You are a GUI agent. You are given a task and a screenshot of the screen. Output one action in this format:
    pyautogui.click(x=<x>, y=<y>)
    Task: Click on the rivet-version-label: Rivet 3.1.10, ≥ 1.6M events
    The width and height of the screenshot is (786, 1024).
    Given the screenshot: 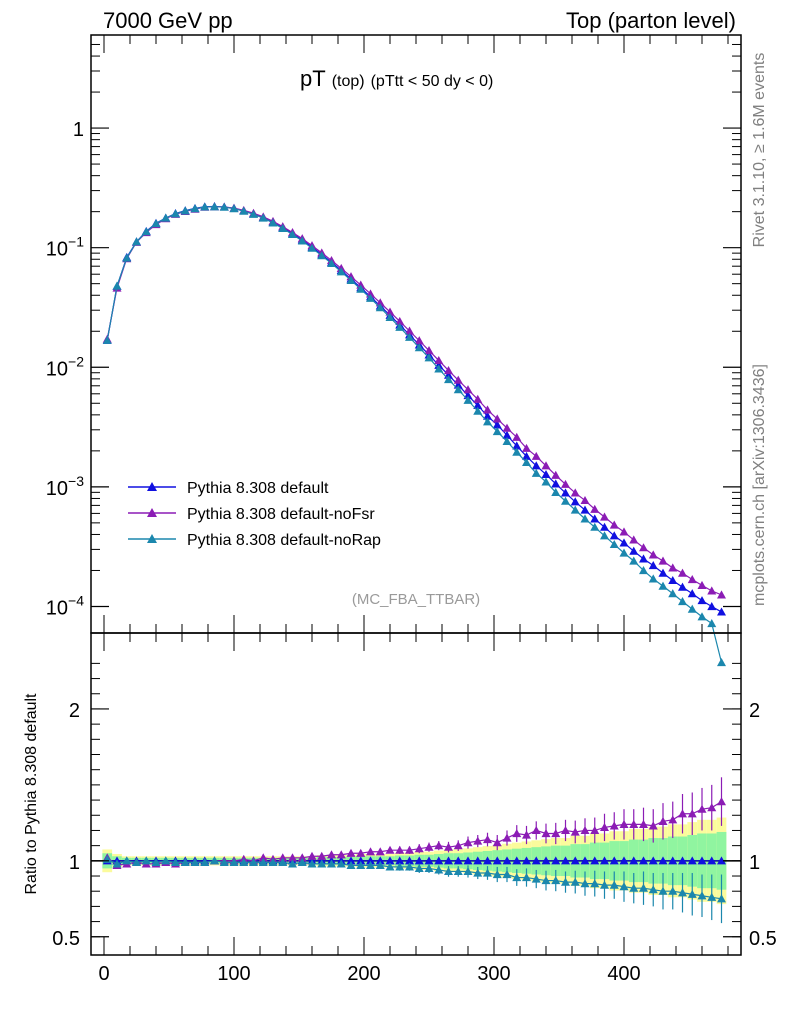 What is the action you would take?
    pyautogui.click(x=759, y=150)
    